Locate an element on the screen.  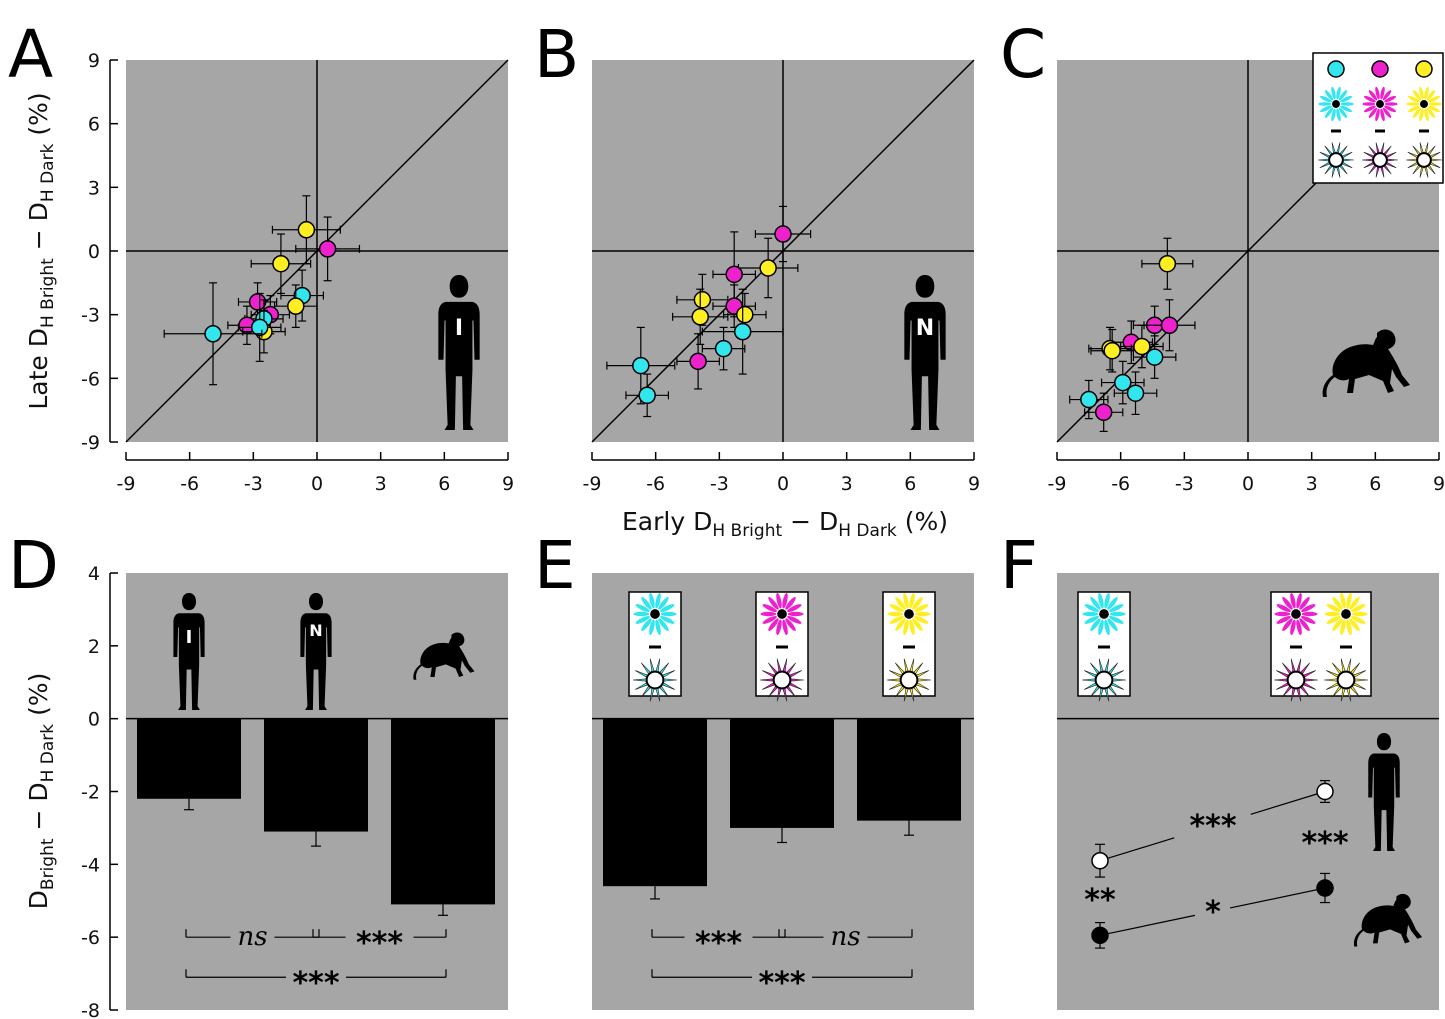
series-open is located at coordinates (1212, 828).